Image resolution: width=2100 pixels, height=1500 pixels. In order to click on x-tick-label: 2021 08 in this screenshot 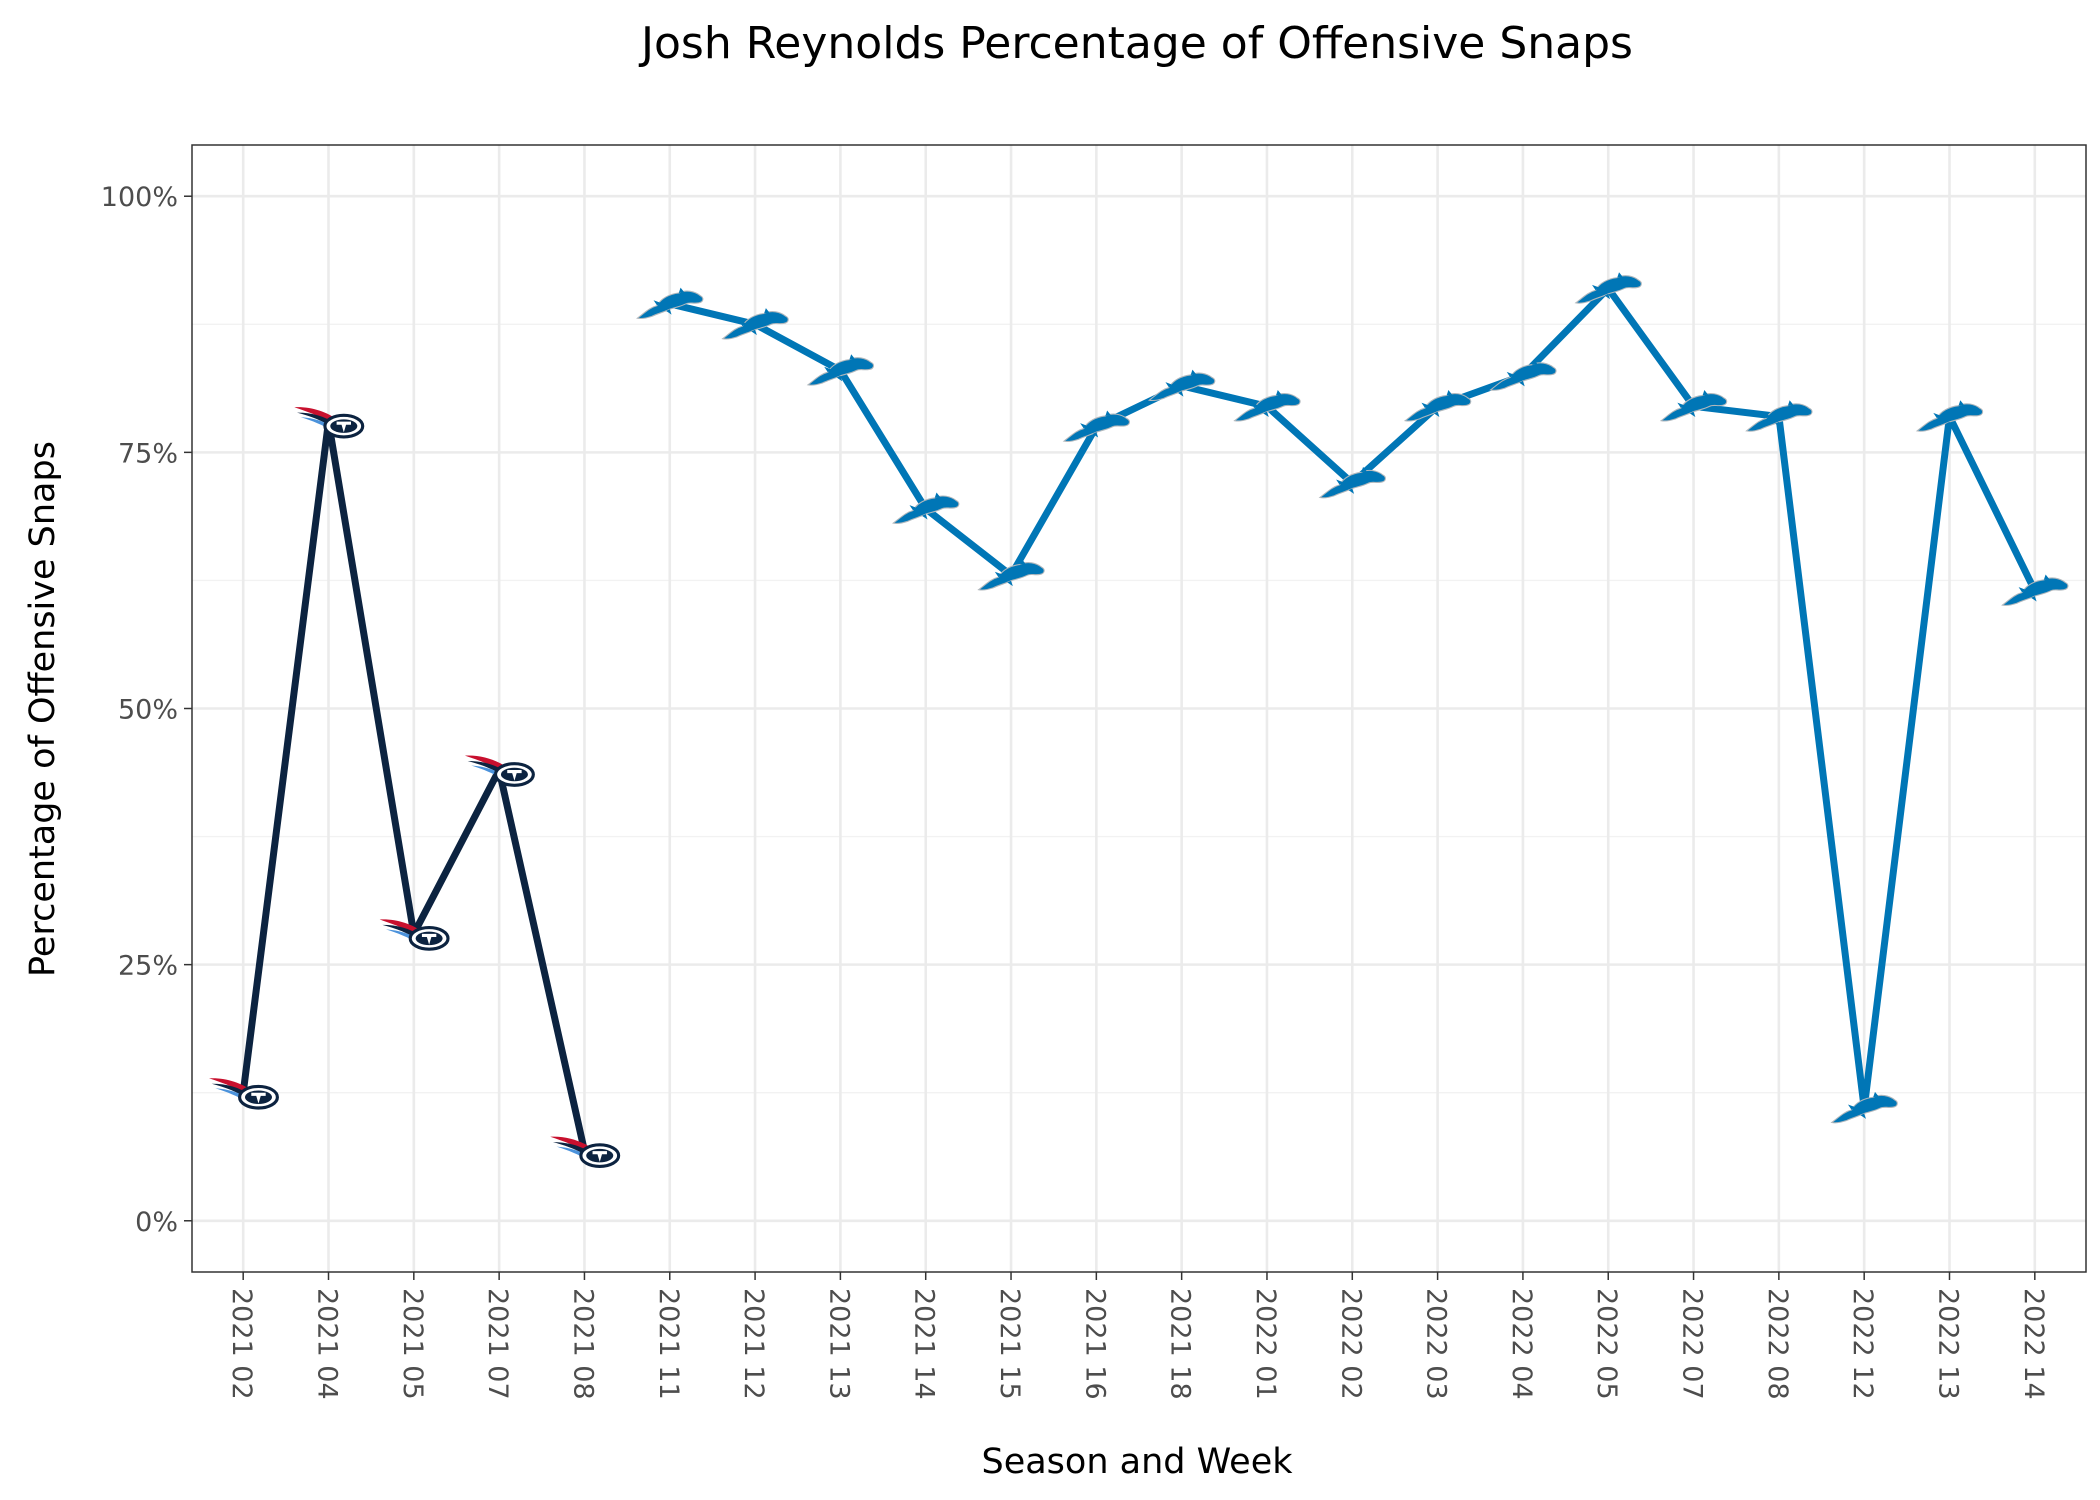, I will do `click(582, 1344)`.